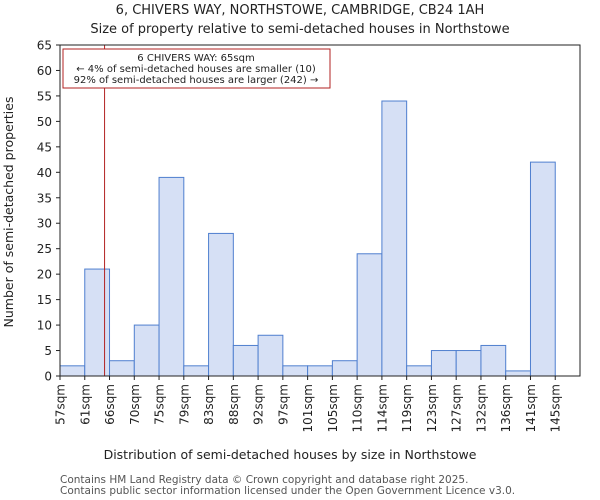  I want to click on x-tick-label: 97sqm, so click(283, 404).